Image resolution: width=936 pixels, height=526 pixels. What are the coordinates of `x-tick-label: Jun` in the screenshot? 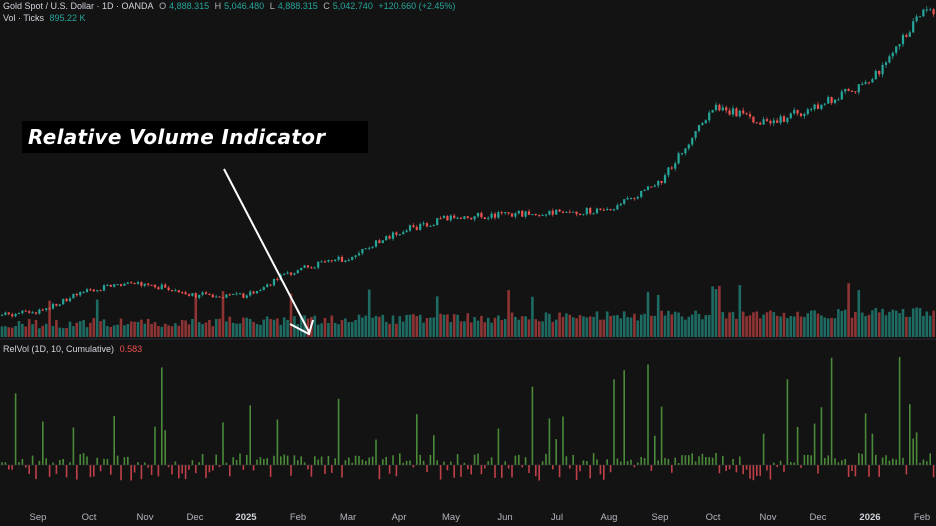 It's located at (504, 517).